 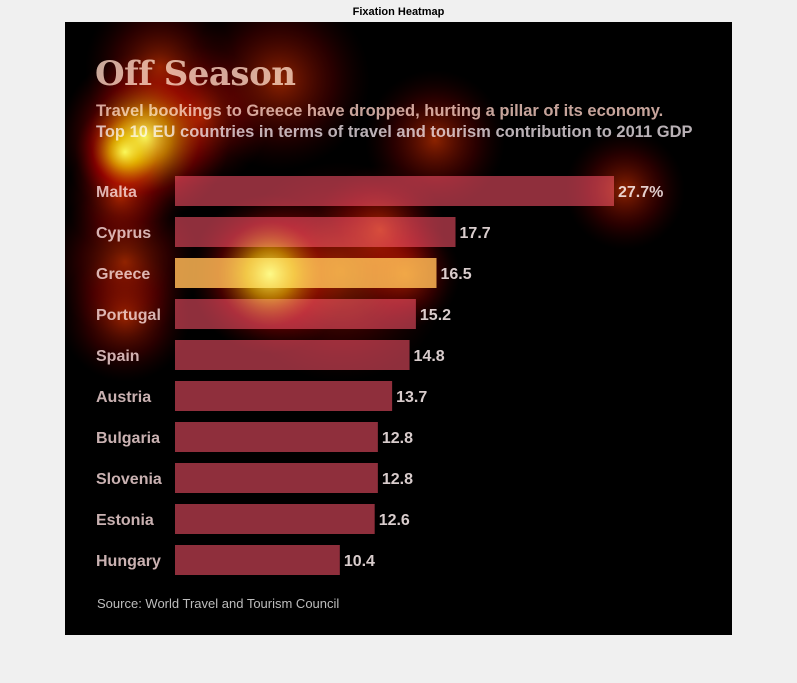 I want to click on category-label-portugal: Portugal, so click(x=128, y=315).